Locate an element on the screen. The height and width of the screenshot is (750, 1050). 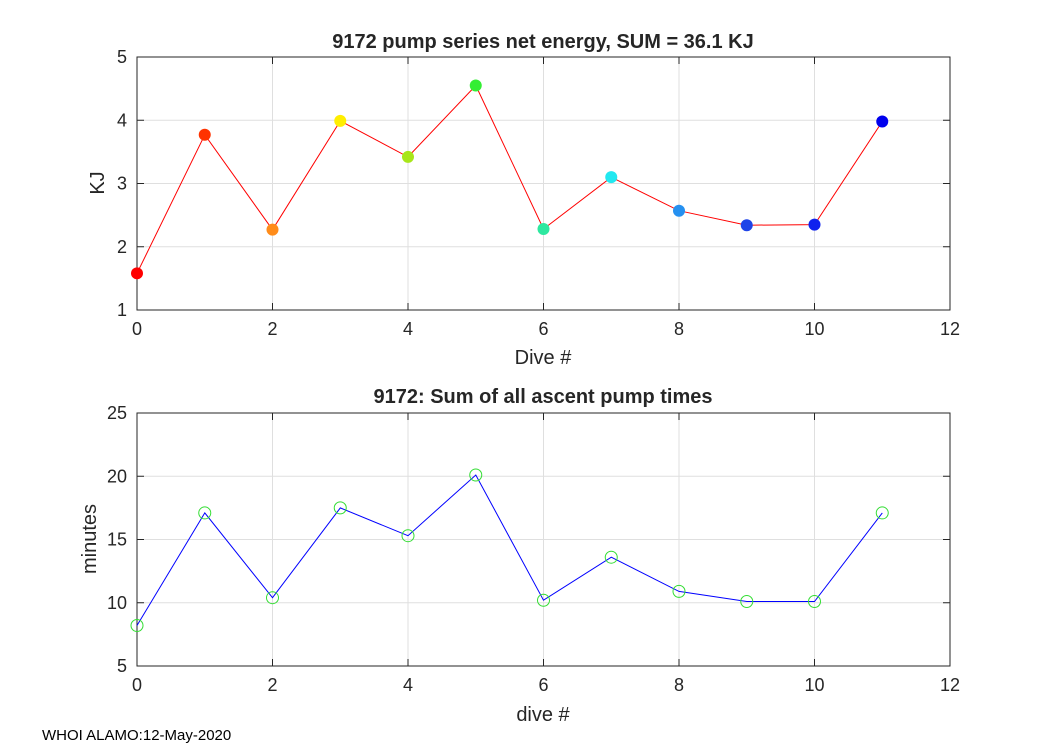
pump-time-x-tick-label: 0 is located at coordinates (137, 685).